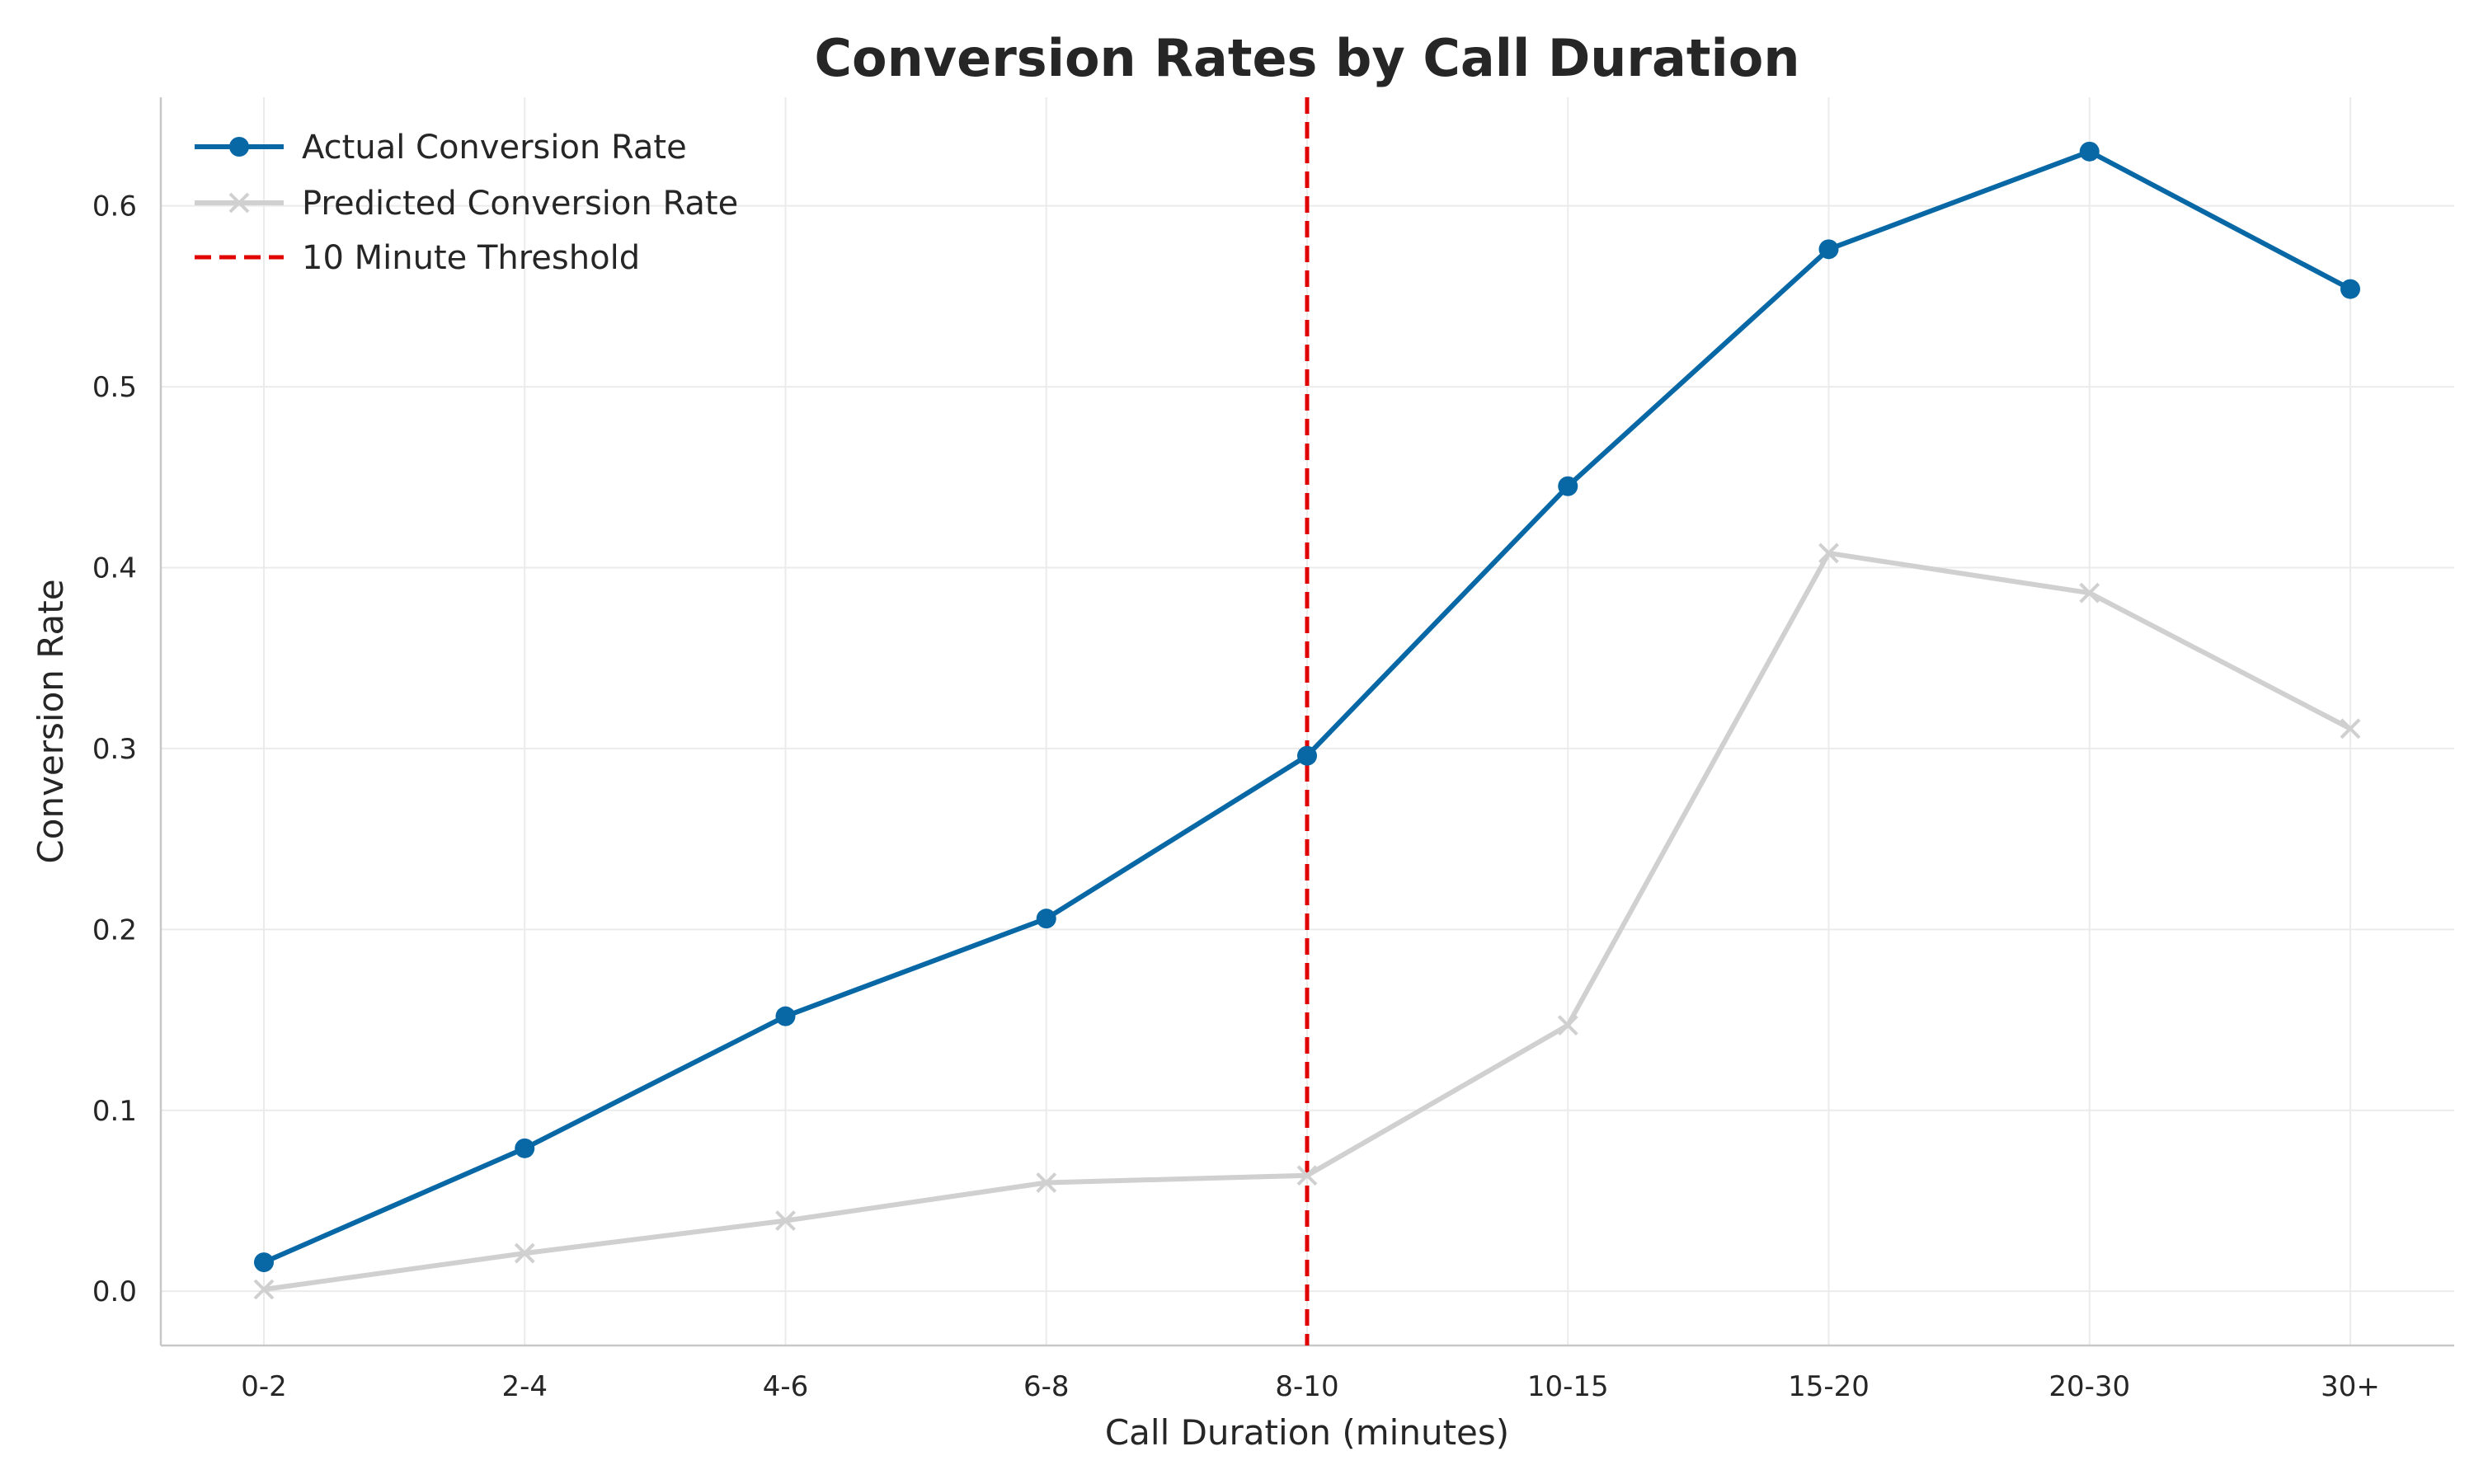 The width and height of the screenshot is (2474, 1484). I want to click on y-tick-labels: 0.0 0.1 0.2 0.3 0.4 0.5 0.6, so click(114, 749).